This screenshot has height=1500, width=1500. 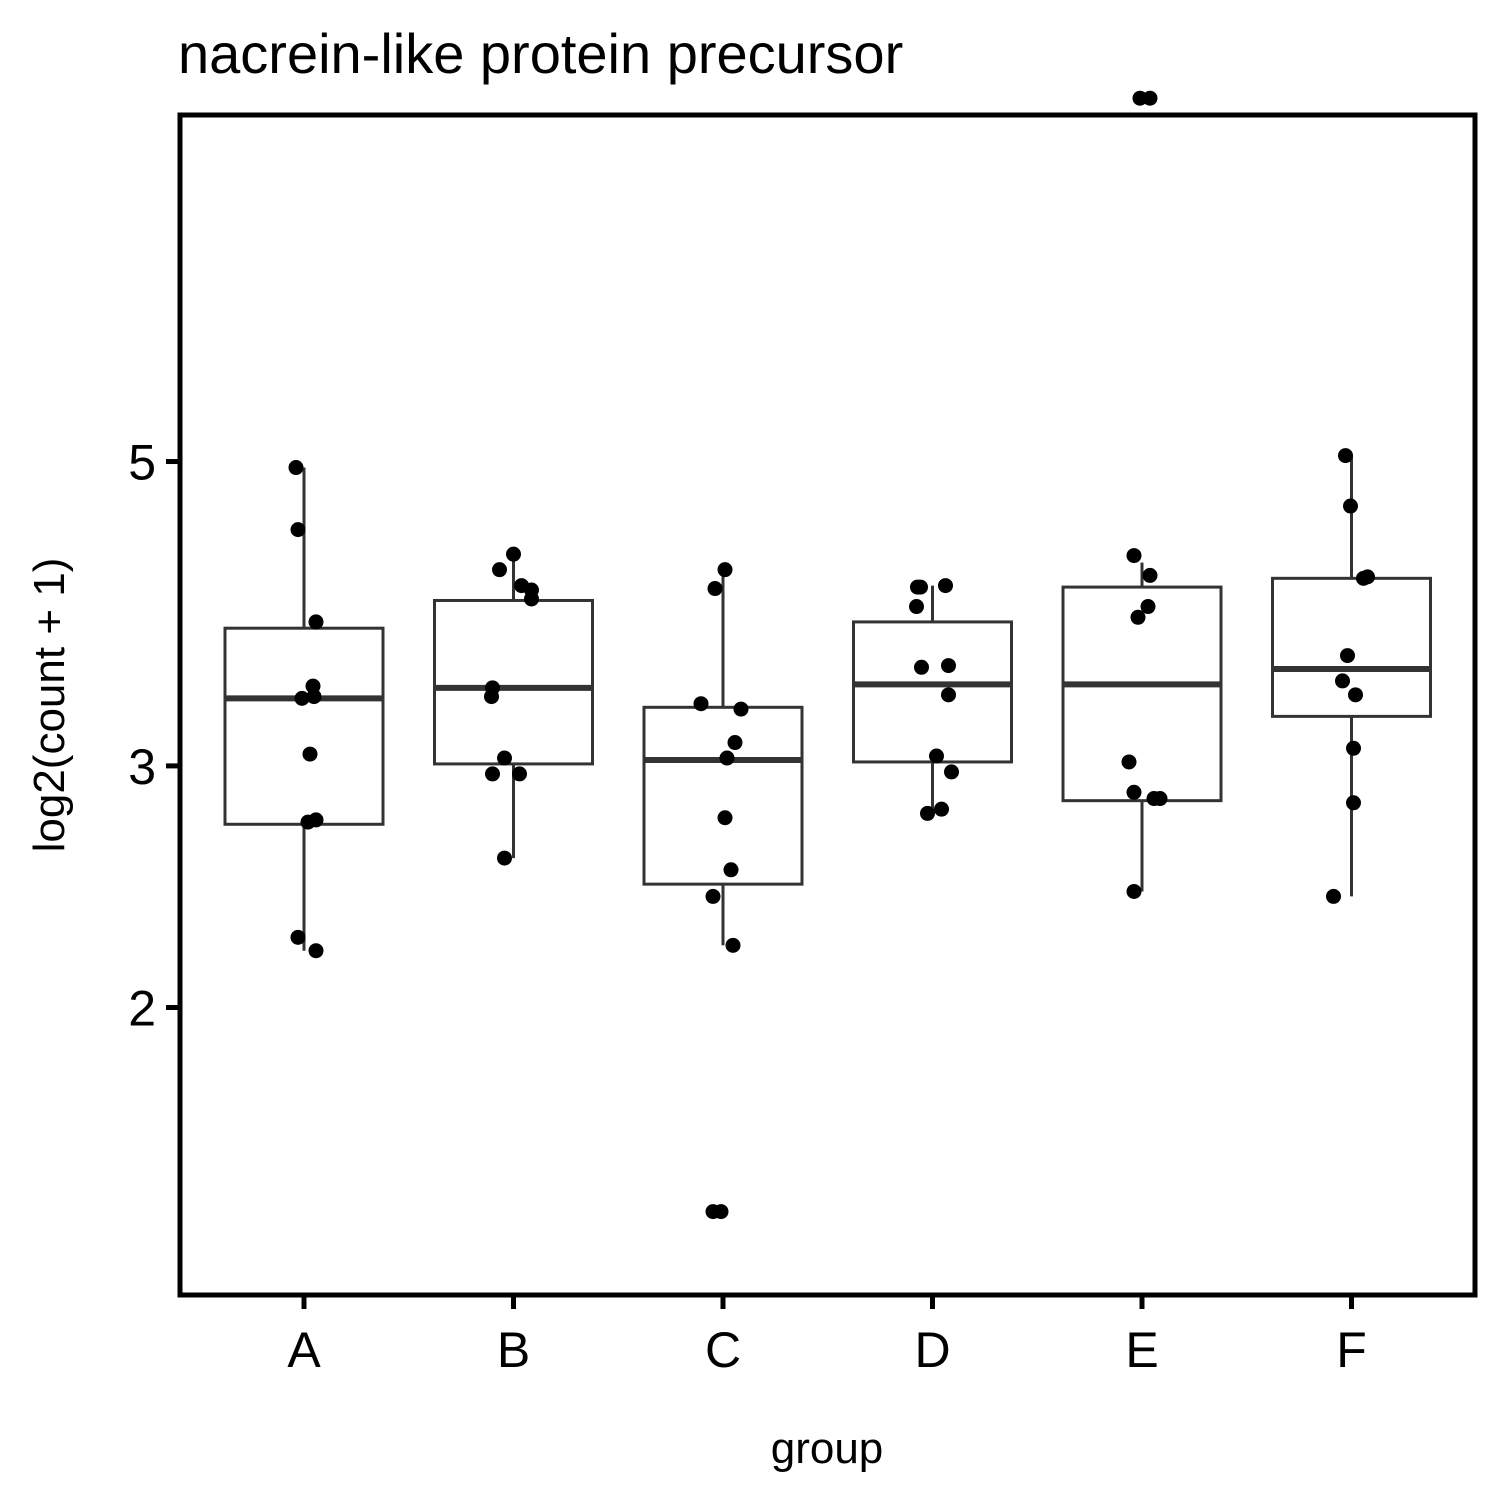 I want to click on box-group-d, so click(x=932, y=699).